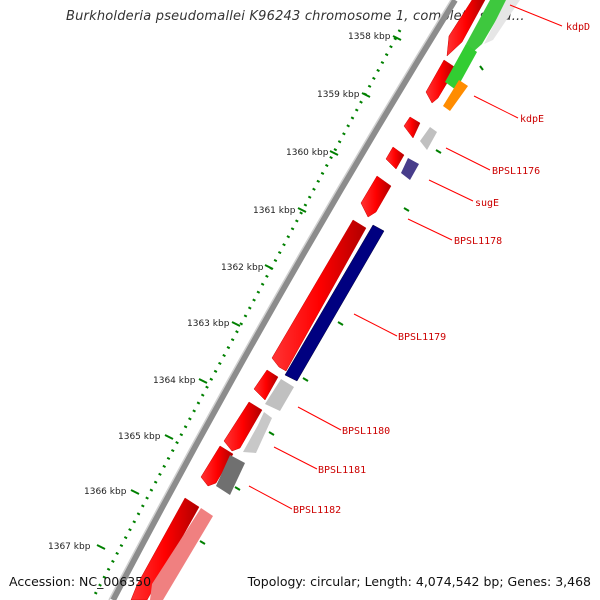  What do you see at coordinates (366, 431) in the screenshot?
I see `gene-label: BPSL1180` at bounding box center [366, 431].